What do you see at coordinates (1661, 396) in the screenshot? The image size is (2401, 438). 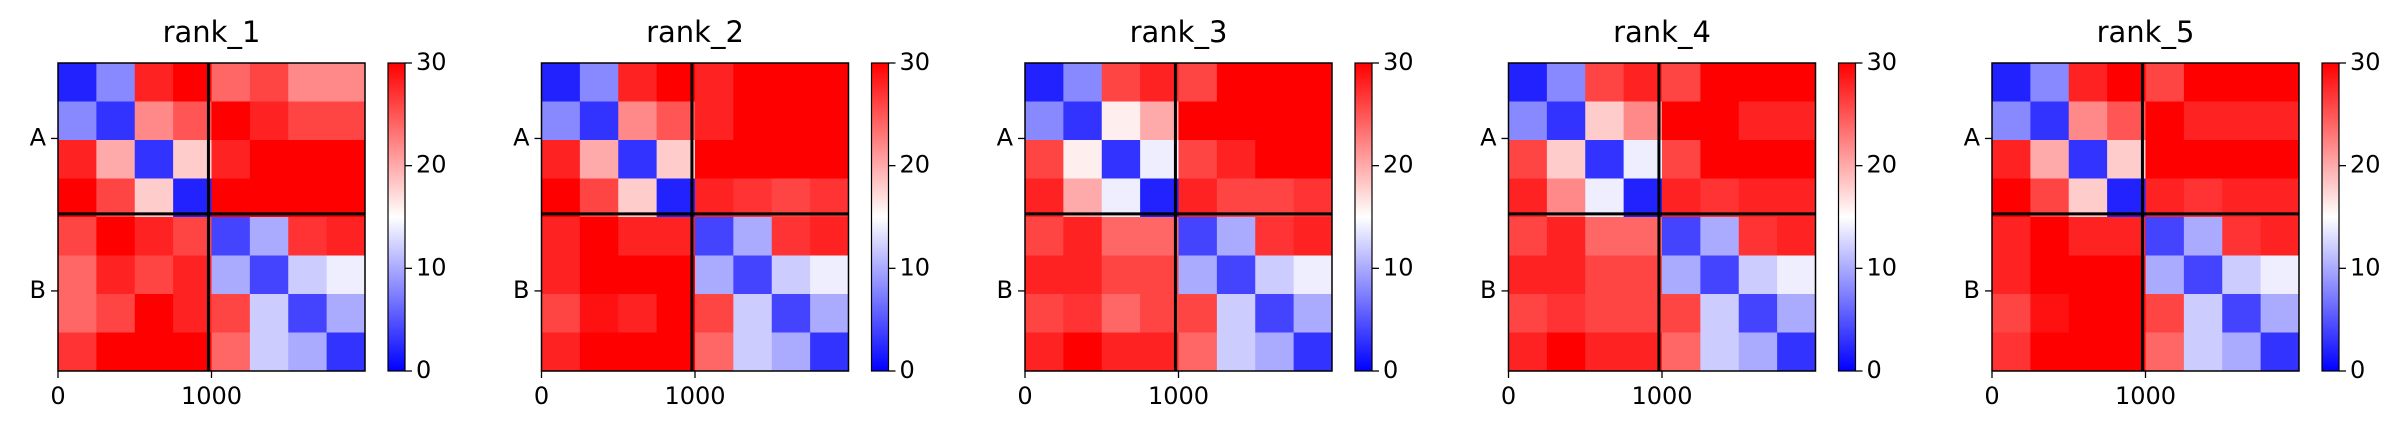 I see `x-tick-label: 1000` at bounding box center [1661, 396].